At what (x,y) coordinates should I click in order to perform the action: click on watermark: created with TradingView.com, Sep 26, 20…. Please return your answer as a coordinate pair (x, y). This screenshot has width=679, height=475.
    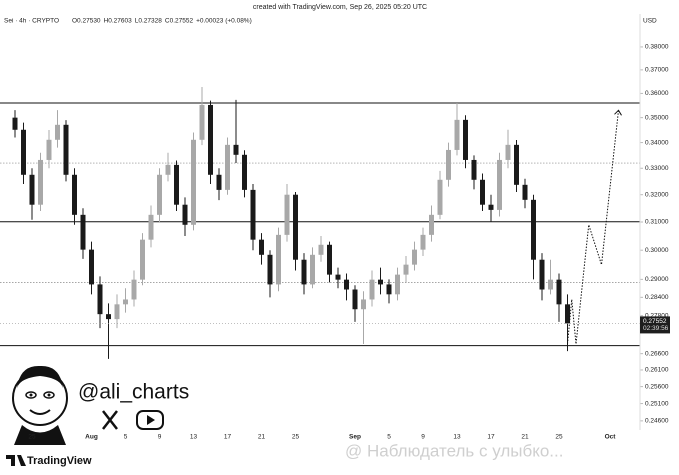
    Looking at the image, I should click on (340, 7).